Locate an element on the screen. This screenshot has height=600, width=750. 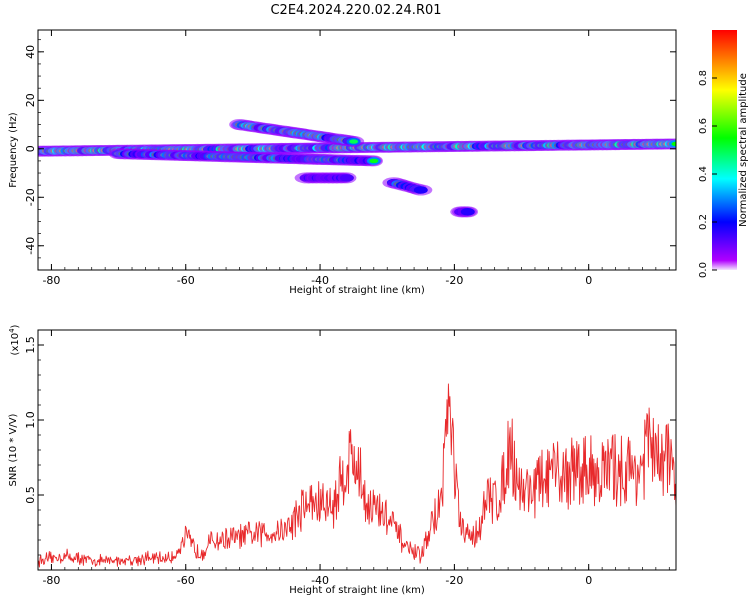
colorbar-gradient is located at coordinates (724, 150).